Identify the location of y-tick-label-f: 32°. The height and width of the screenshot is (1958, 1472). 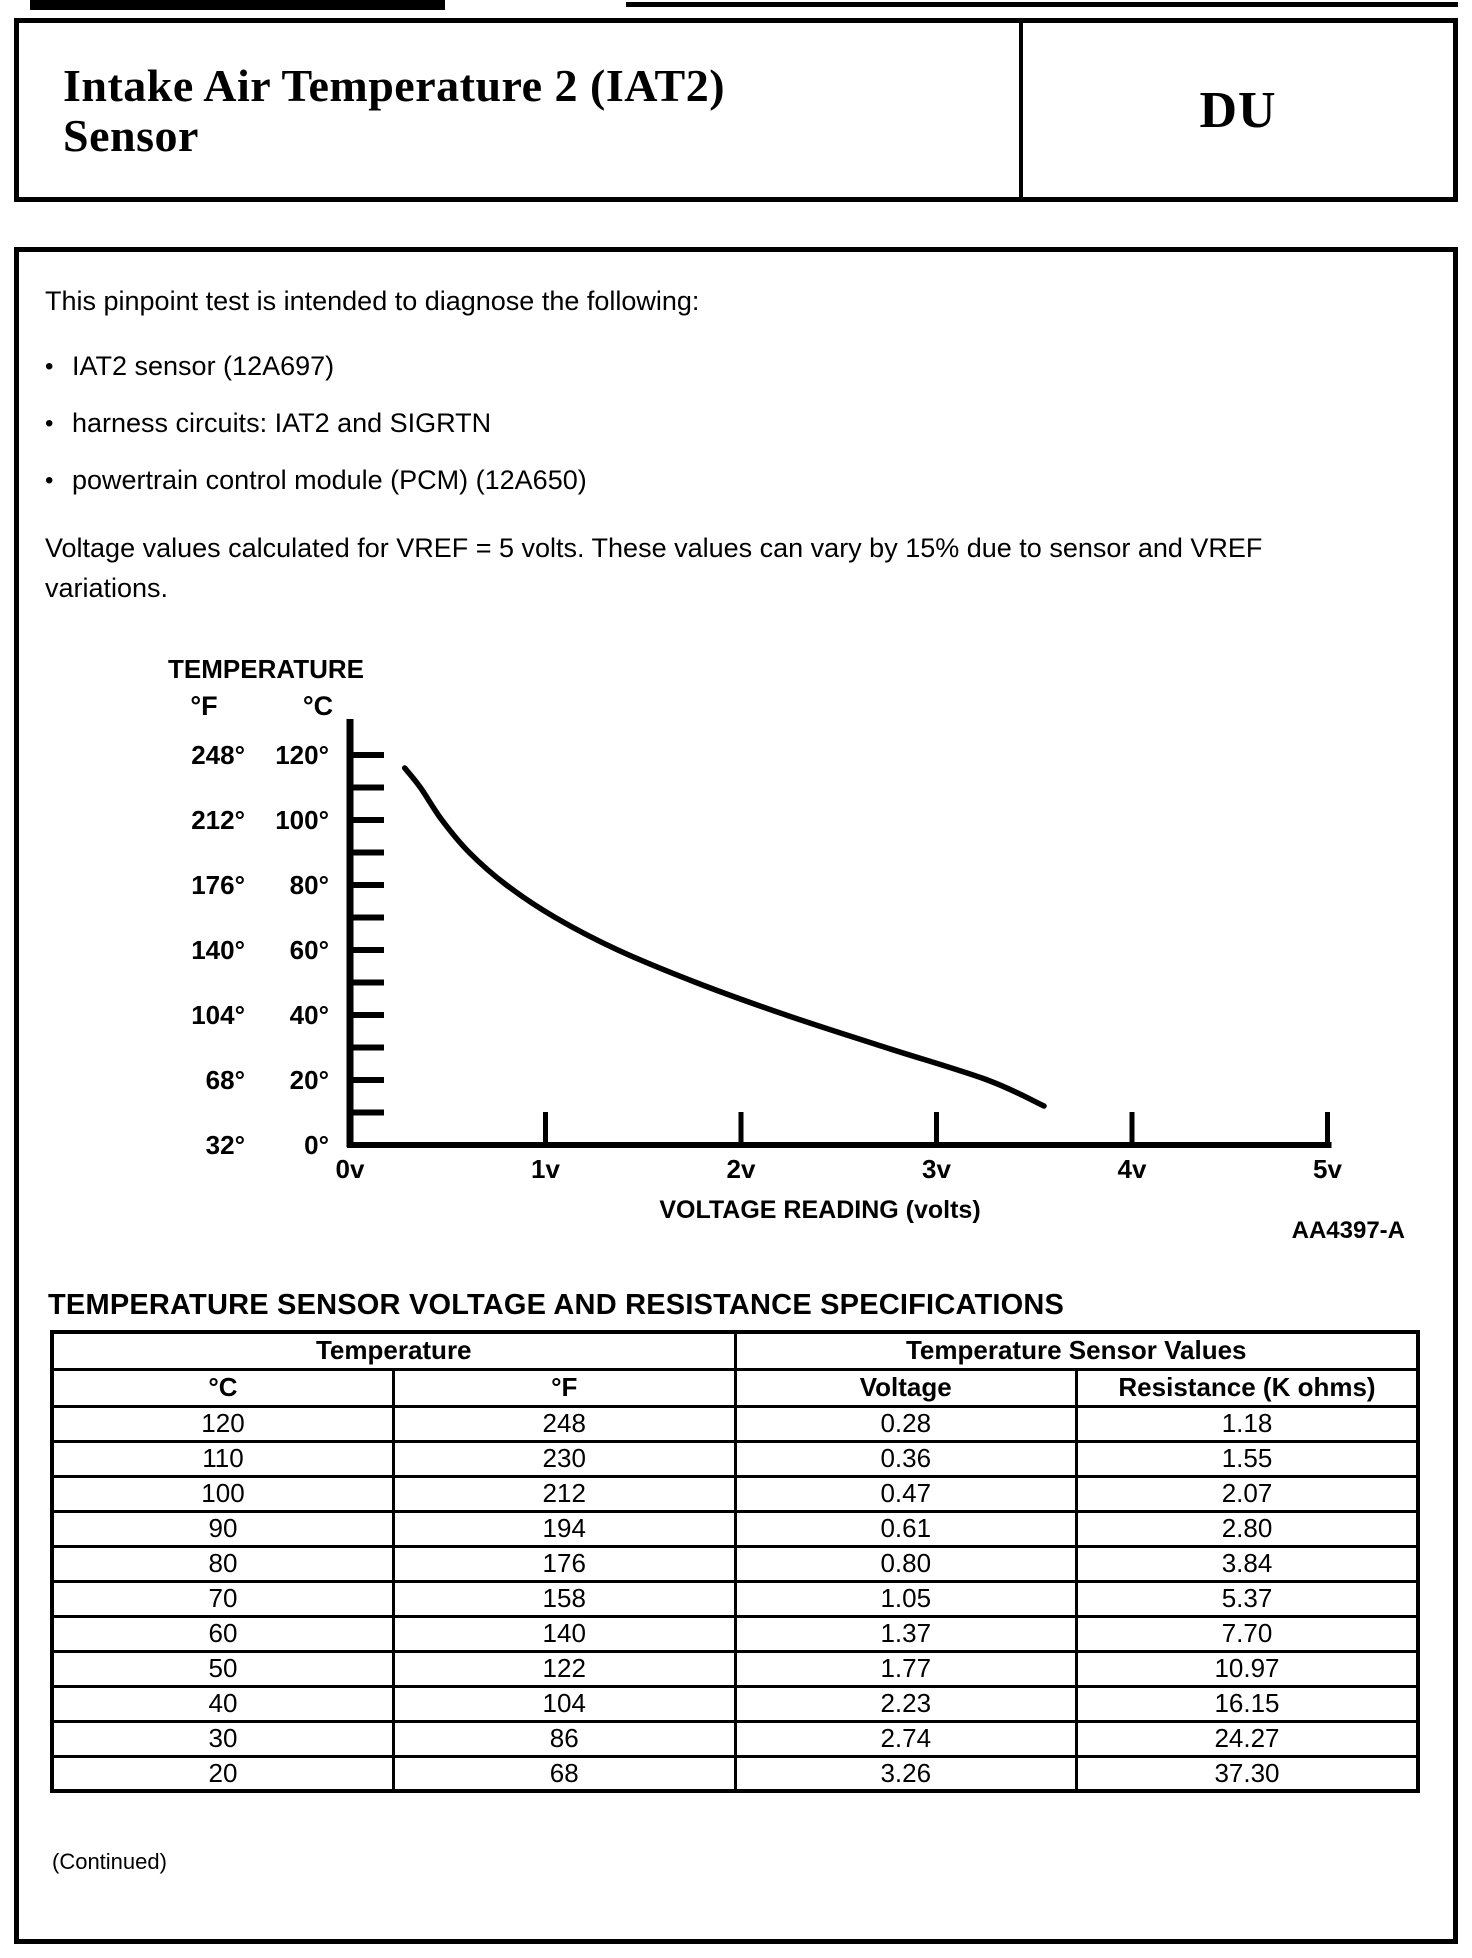
(225, 1145).